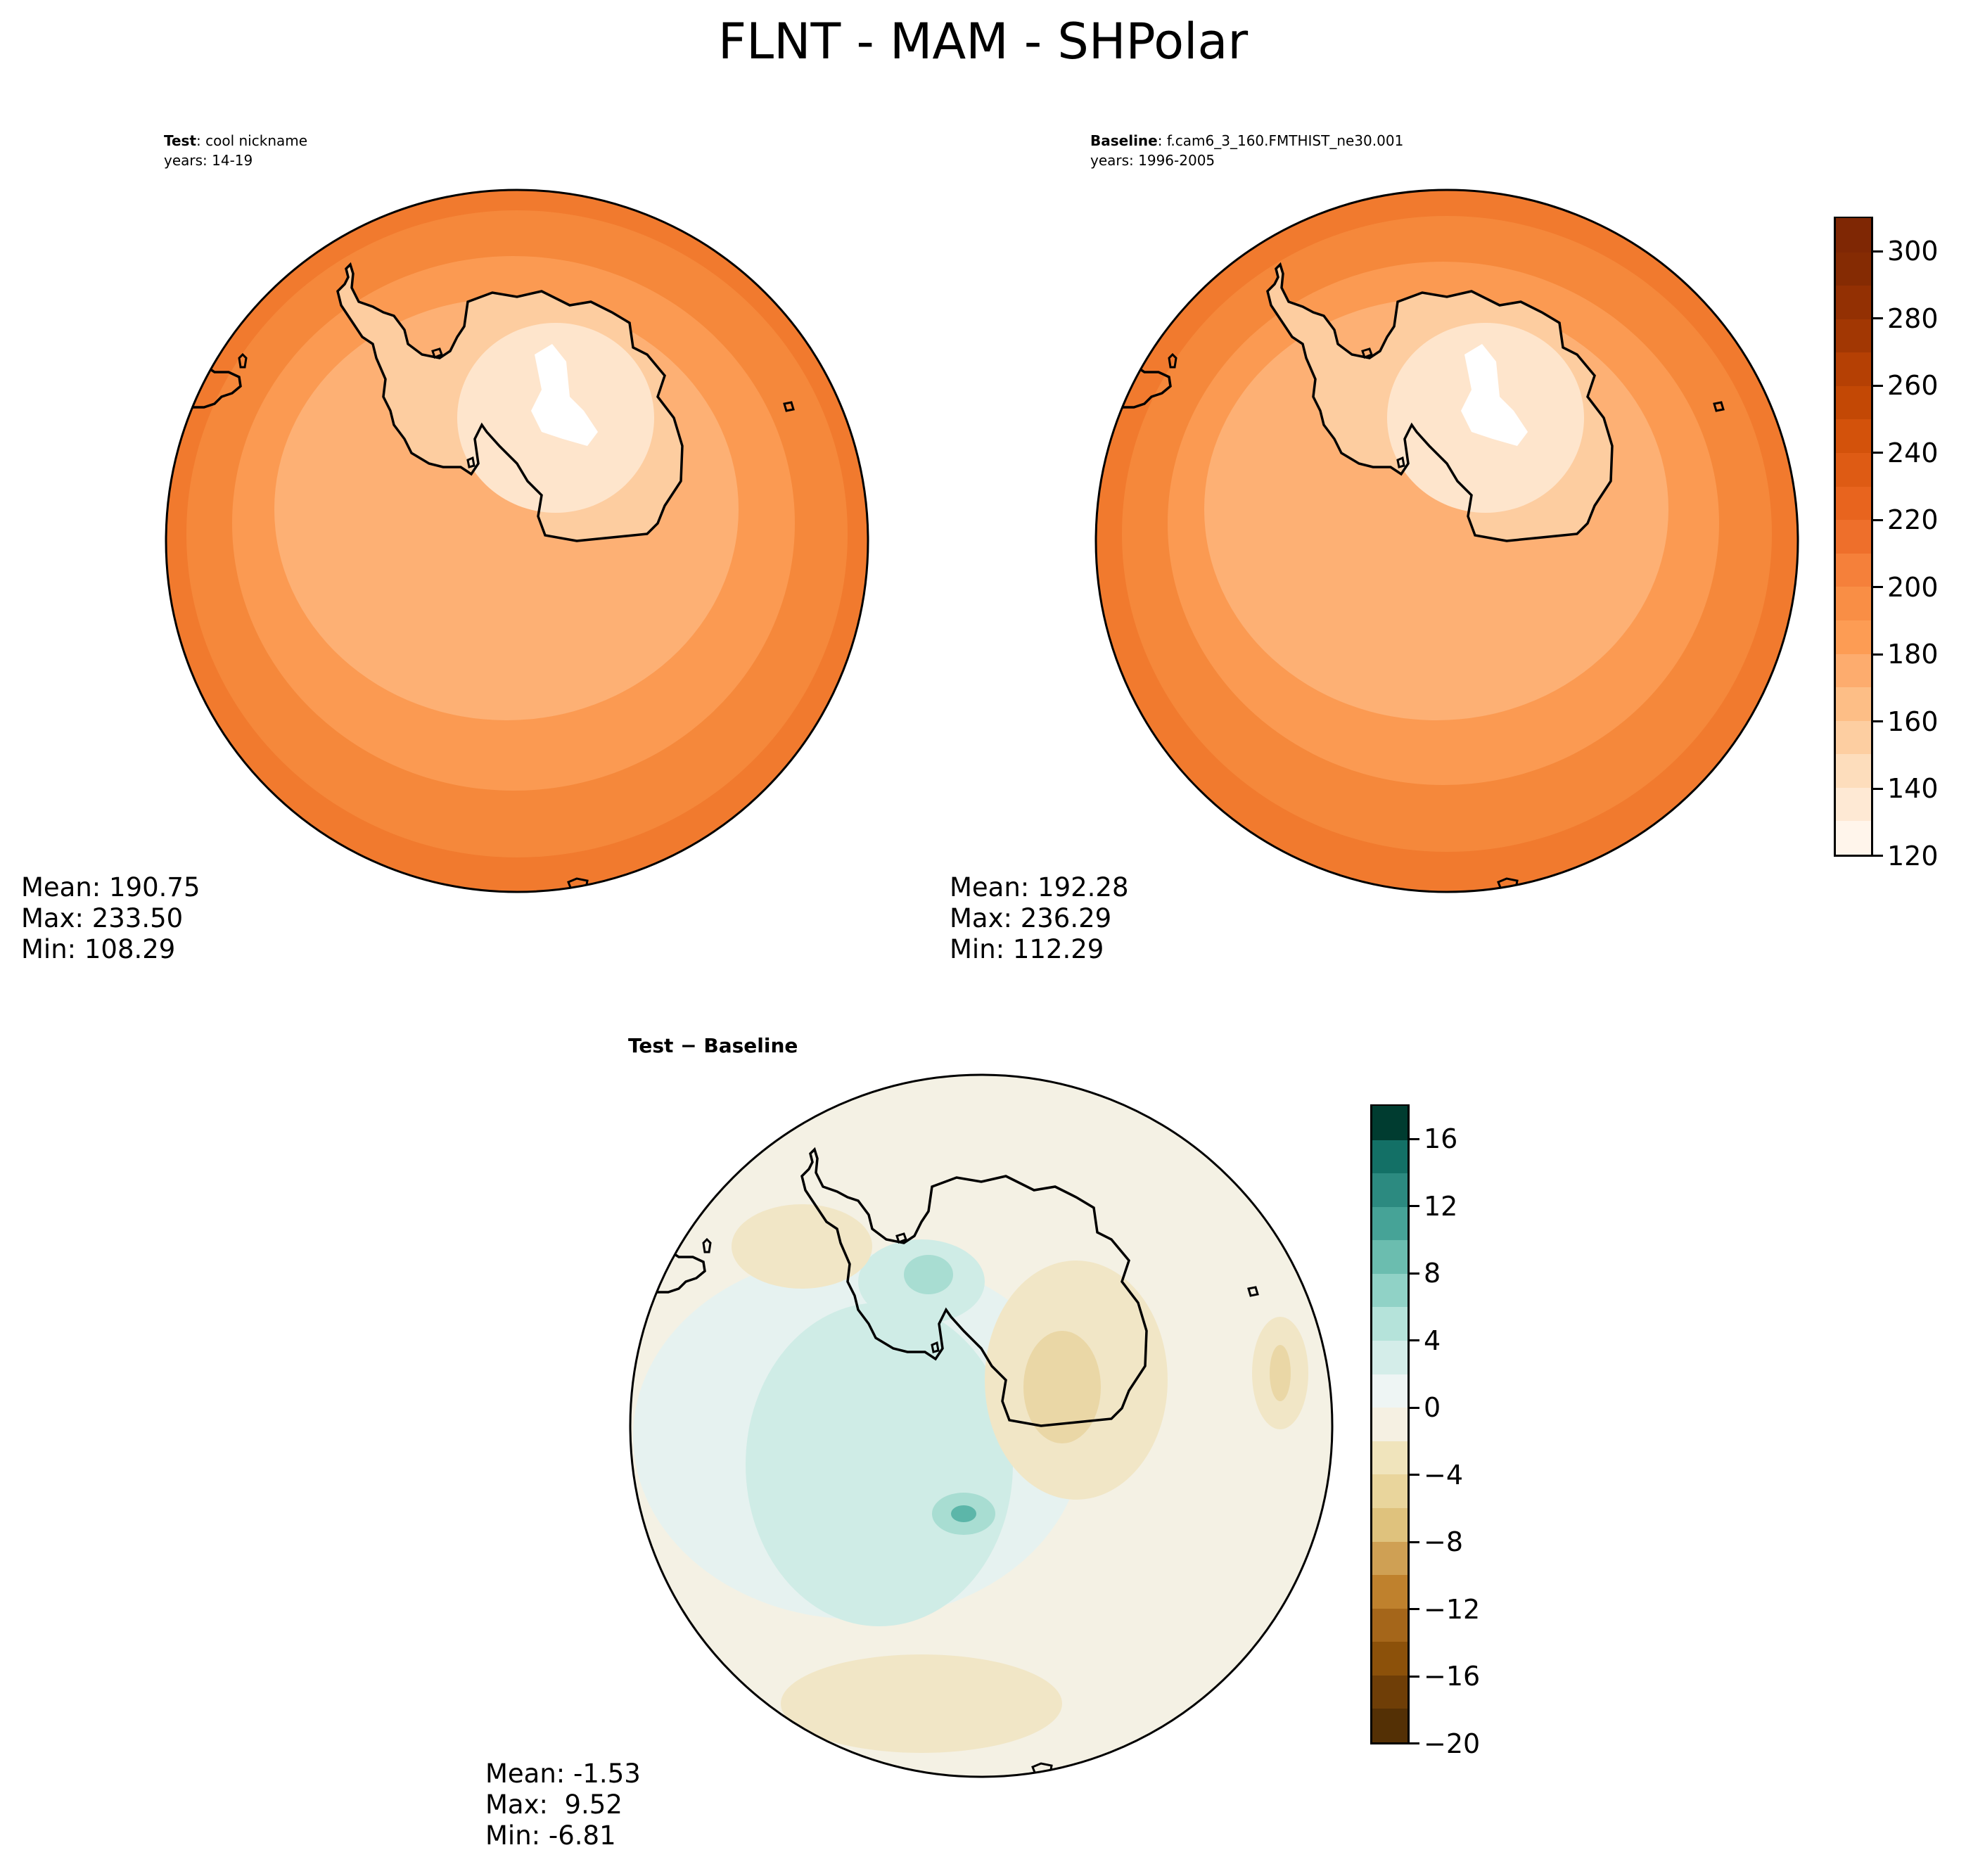  What do you see at coordinates (1913, 251) in the screenshot?
I see `main-colorbar-tick-label: 300` at bounding box center [1913, 251].